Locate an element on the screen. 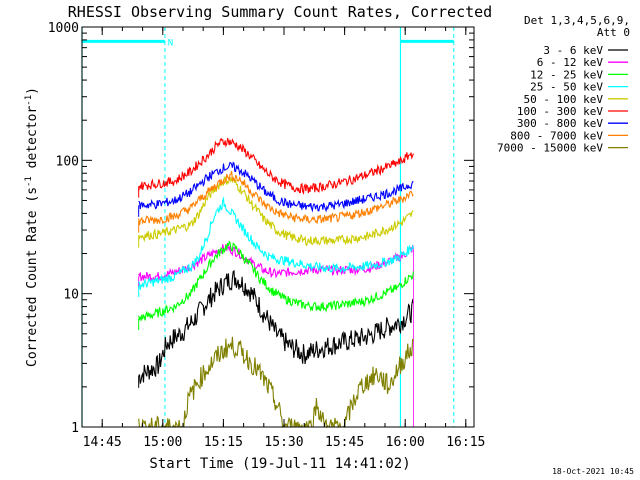 This screenshot has width=640, height=480. legend-label-8: 7000 - 15000 keV is located at coordinates (550, 148).